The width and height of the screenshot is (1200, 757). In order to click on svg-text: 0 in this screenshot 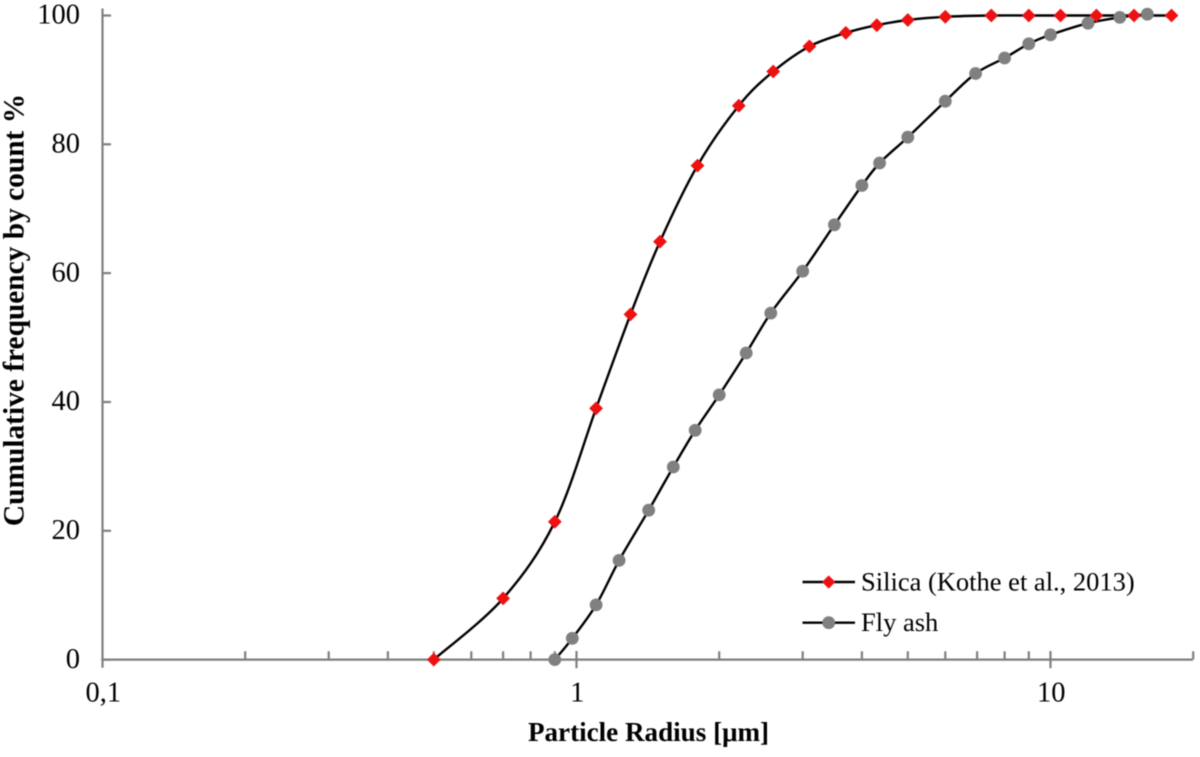, I will do `click(73, 659)`.